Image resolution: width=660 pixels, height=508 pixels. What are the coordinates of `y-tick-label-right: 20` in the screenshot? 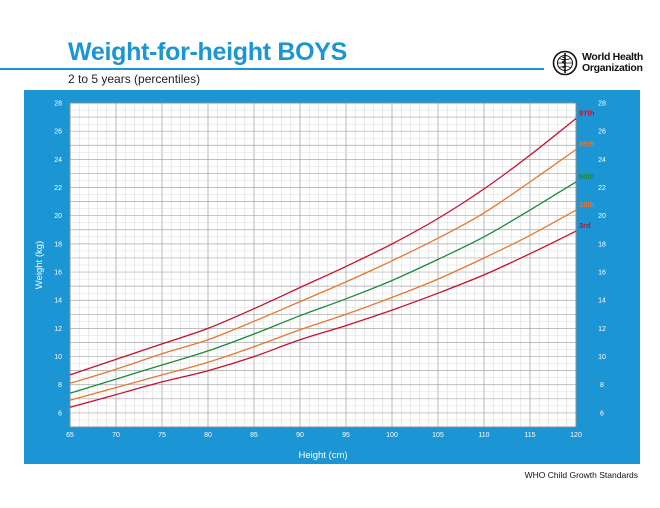 It's located at (602, 216).